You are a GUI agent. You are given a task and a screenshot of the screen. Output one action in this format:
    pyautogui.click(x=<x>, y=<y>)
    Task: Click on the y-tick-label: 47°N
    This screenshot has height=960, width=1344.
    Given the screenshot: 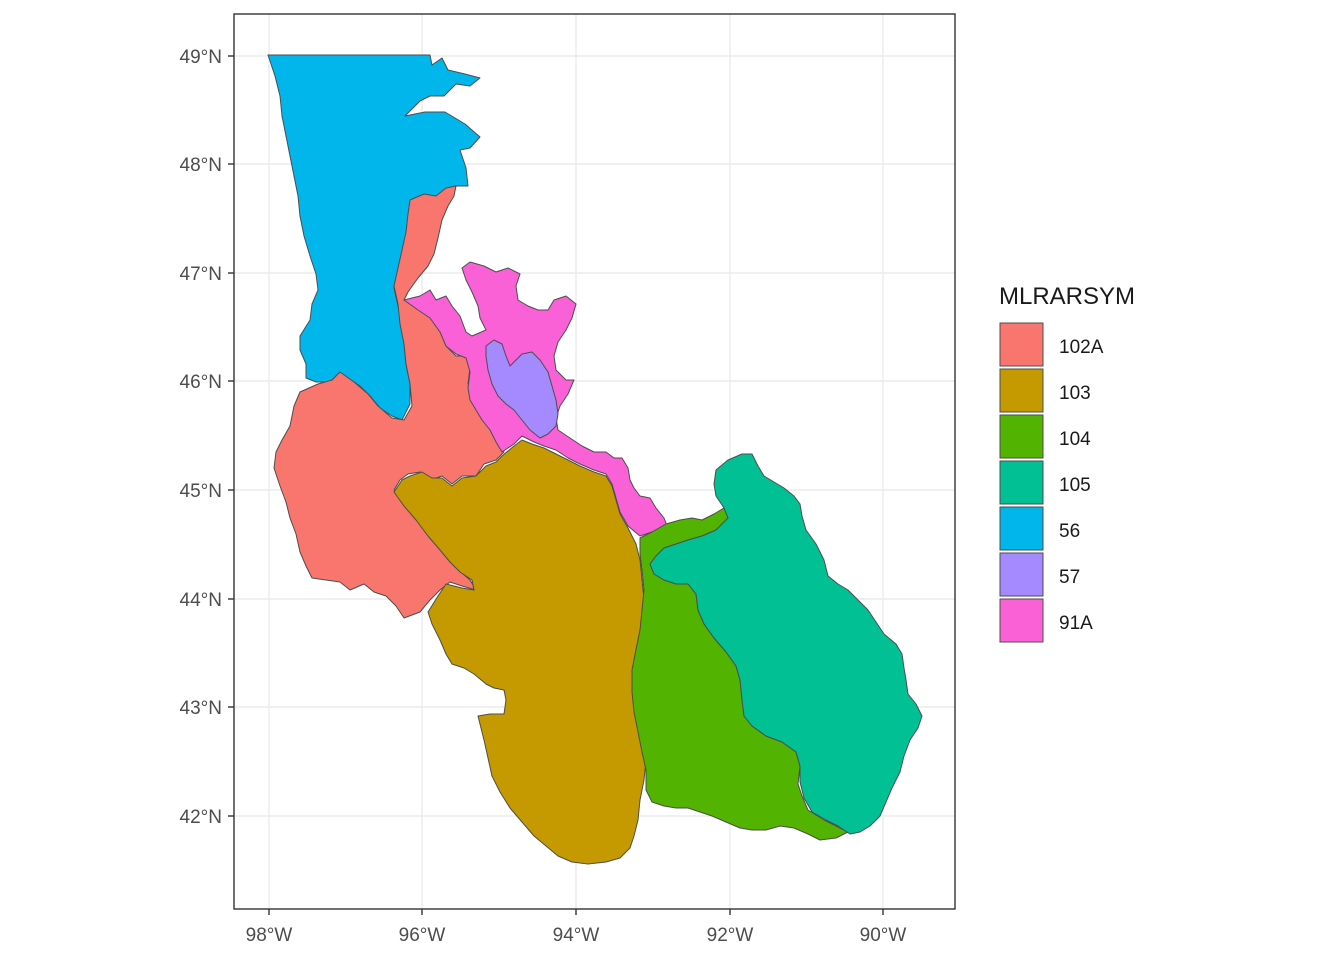 What is the action you would take?
    pyautogui.click(x=201, y=274)
    